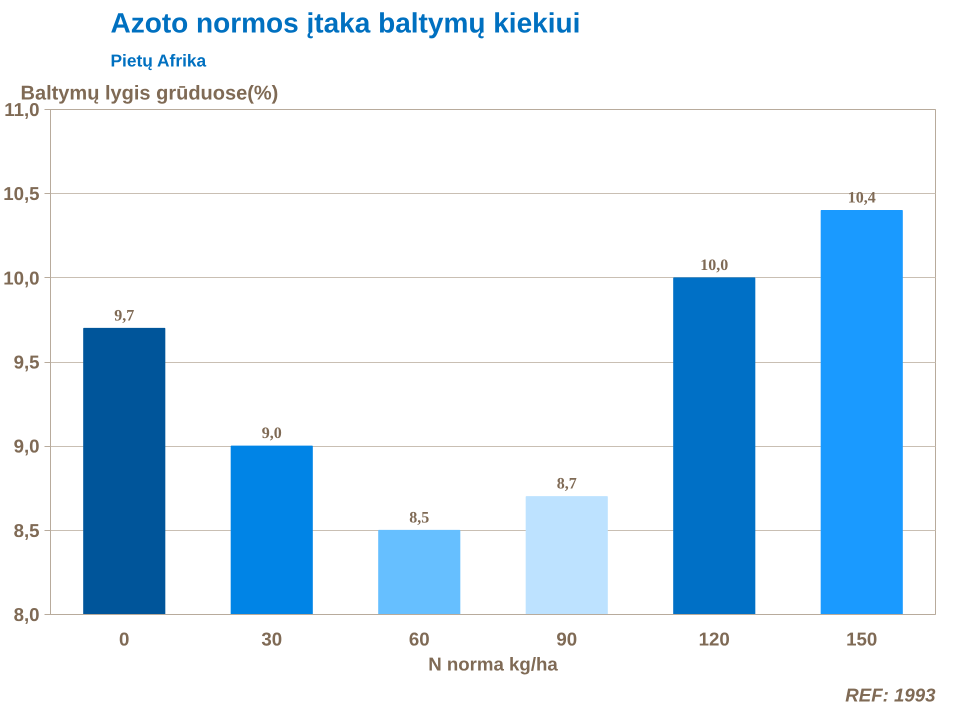  I want to click on data-label: 9,0, so click(272, 433).